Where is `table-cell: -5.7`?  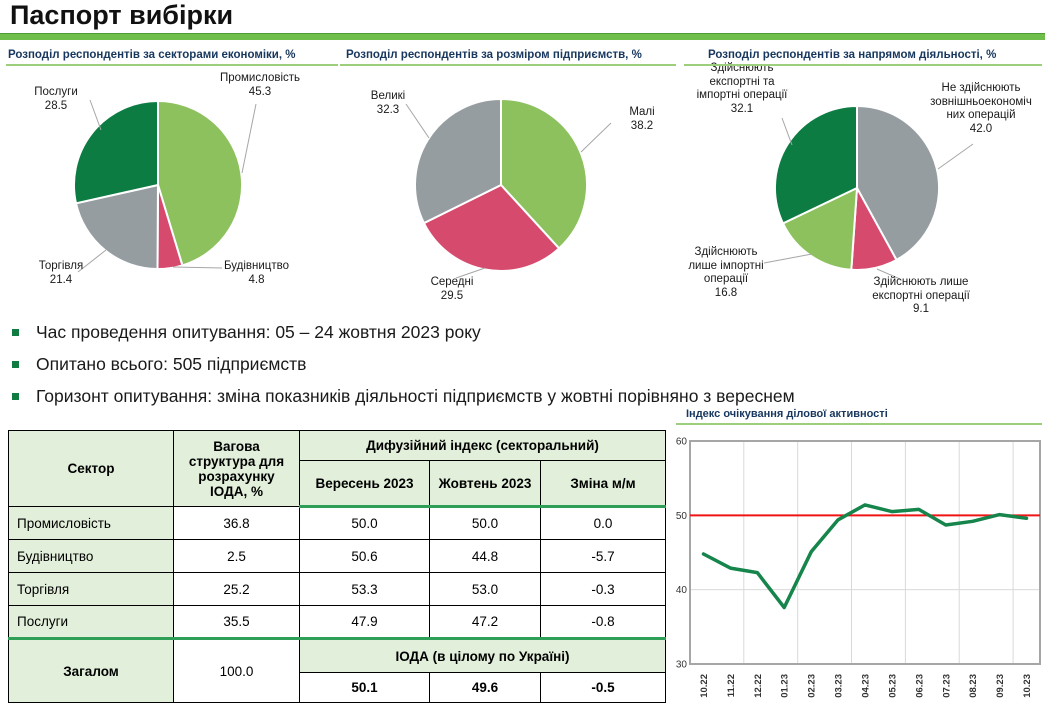 table-cell: -5.7 is located at coordinates (603, 556).